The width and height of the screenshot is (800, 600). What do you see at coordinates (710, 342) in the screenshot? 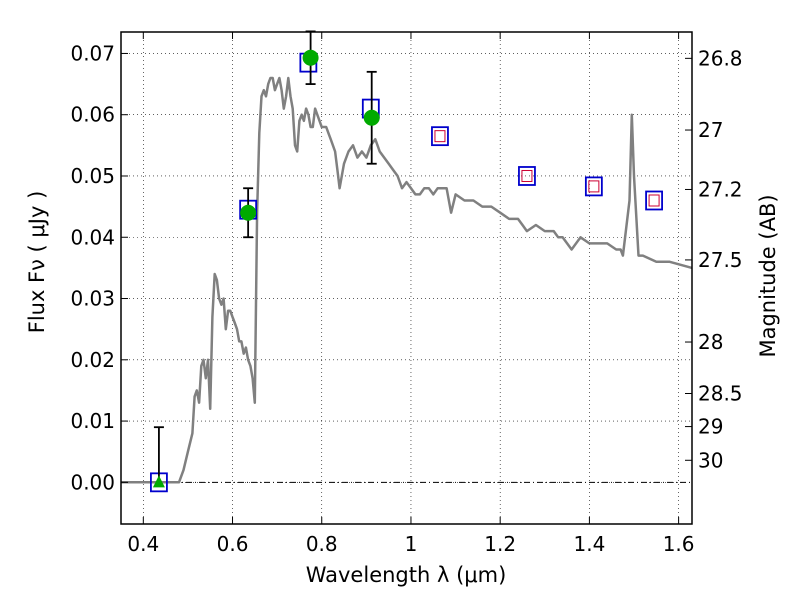
I see `right-tick-label: 28` at bounding box center [710, 342].